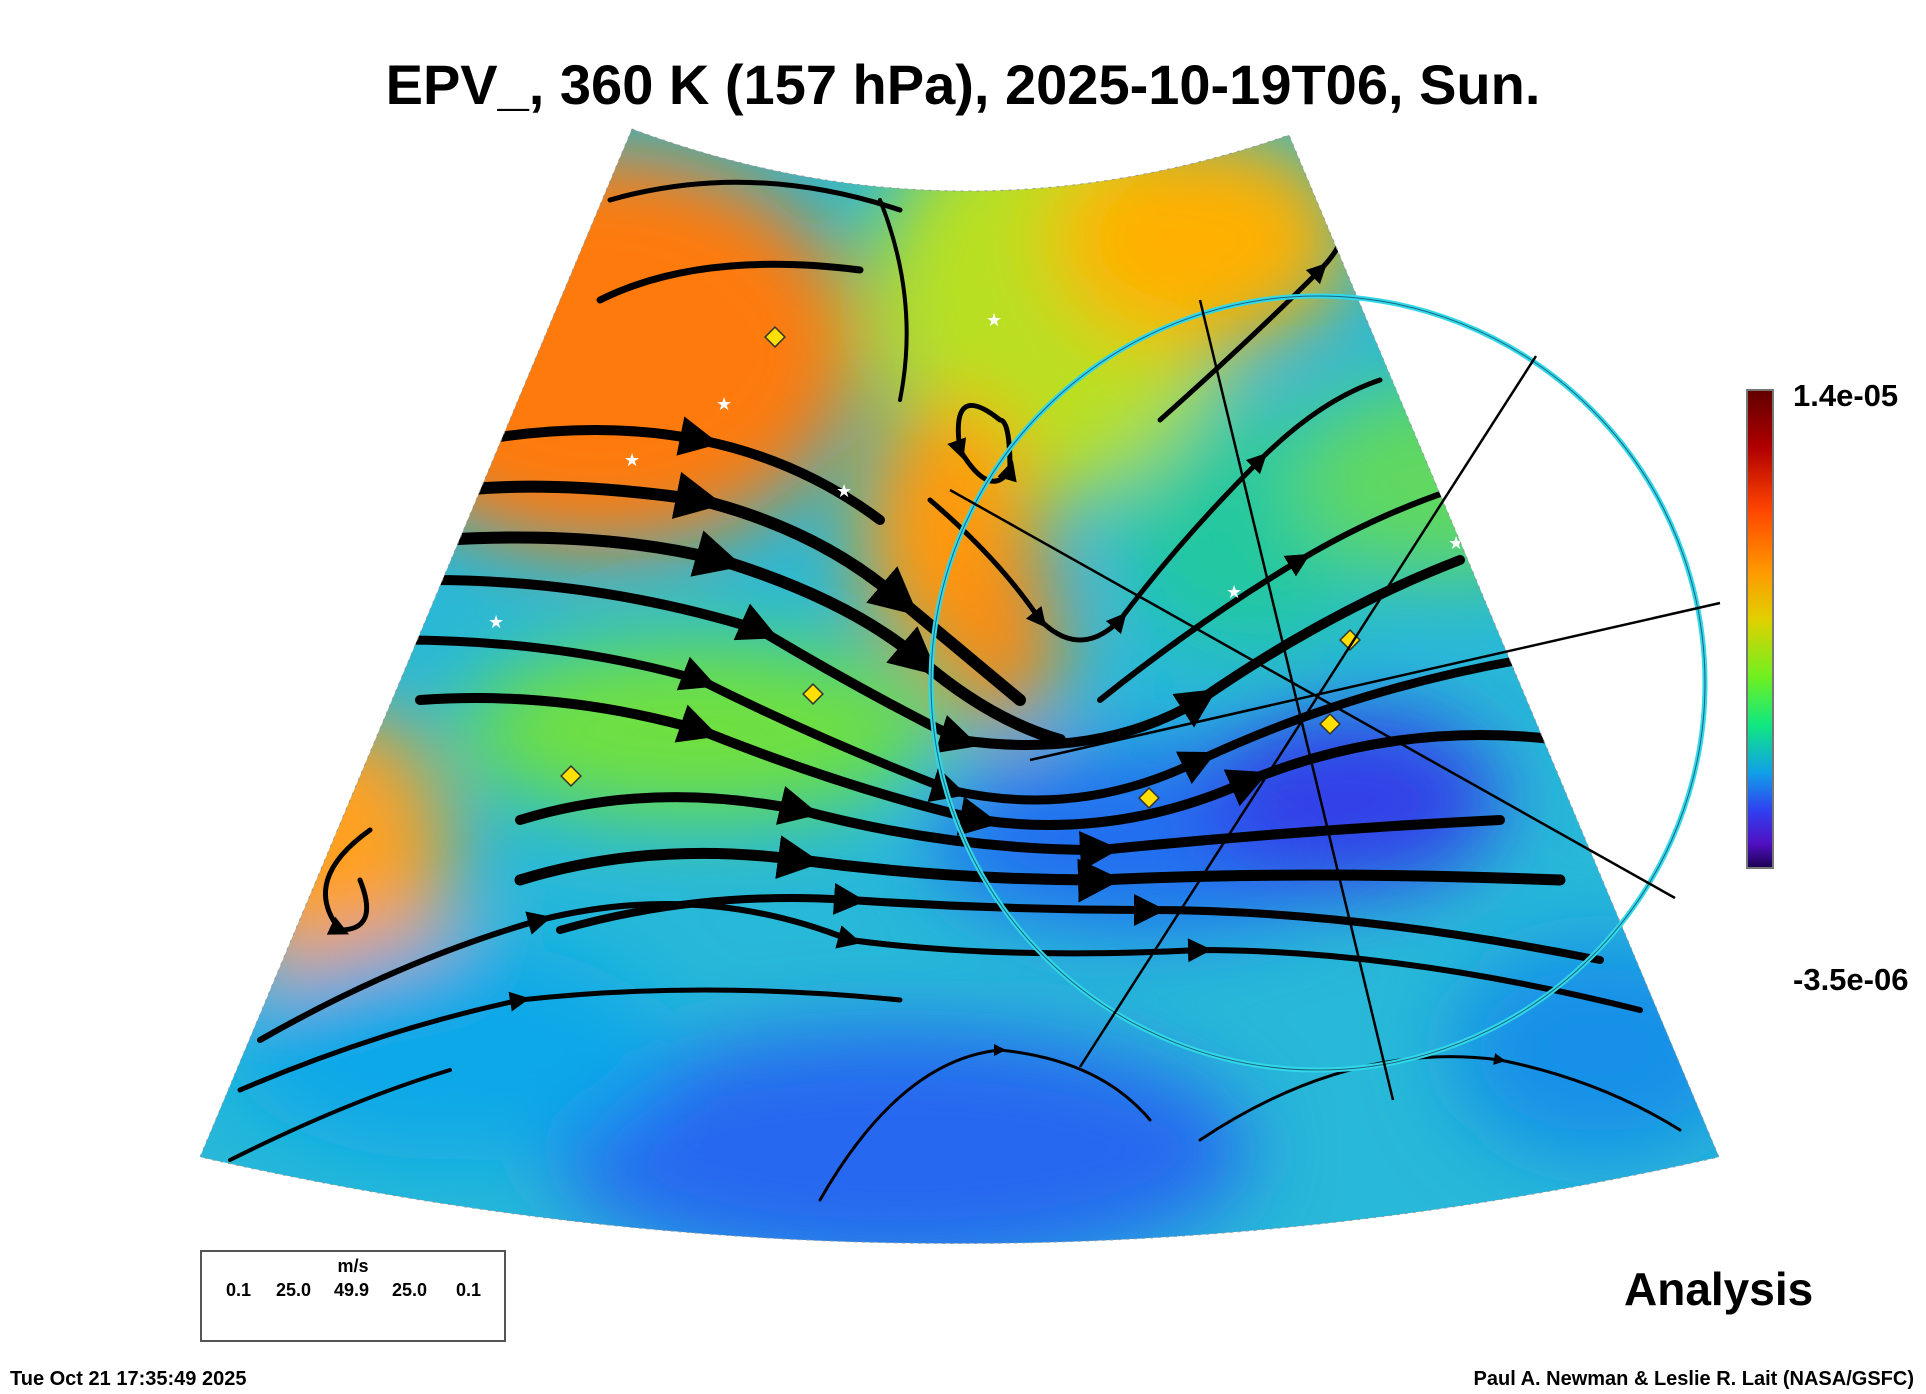 This screenshot has height=1394, width=1926. What do you see at coordinates (1846, 395) in the screenshot?
I see `colorbar-max-label: 1.4e-05` at bounding box center [1846, 395].